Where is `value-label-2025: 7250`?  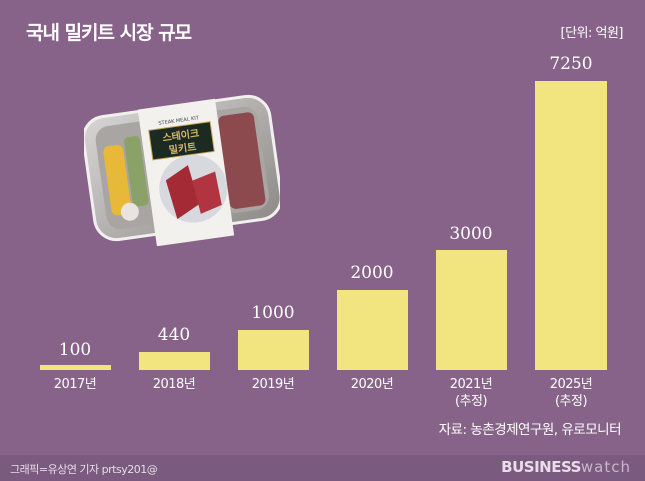
value-label-2025: 7250 is located at coordinates (571, 64).